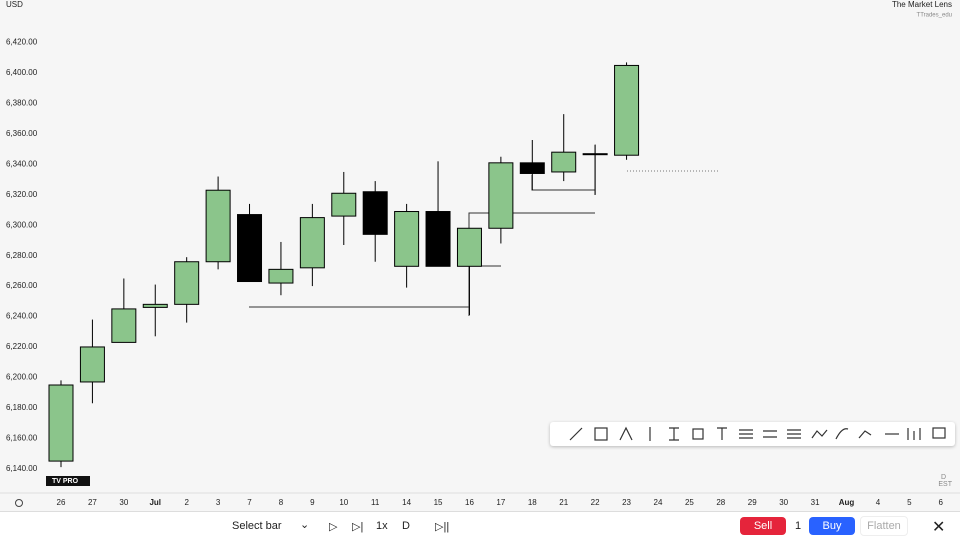 Image resolution: width=960 pixels, height=541 pixels. I want to click on x-tick-label: 14, so click(406, 502).